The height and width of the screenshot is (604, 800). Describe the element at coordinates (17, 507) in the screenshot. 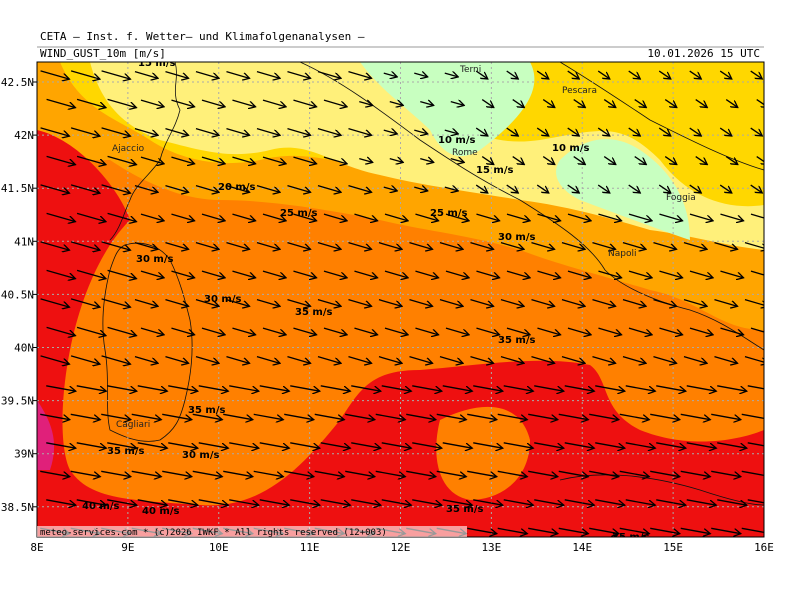

I see `lat-label: 38.5N` at that location.